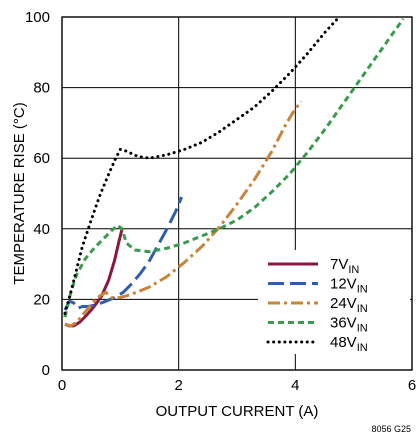 This screenshot has height=438, width=417. What do you see at coordinates (237, 385) in the screenshot?
I see `x-tick-labels: 0 2 4 6` at bounding box center [237, 385].